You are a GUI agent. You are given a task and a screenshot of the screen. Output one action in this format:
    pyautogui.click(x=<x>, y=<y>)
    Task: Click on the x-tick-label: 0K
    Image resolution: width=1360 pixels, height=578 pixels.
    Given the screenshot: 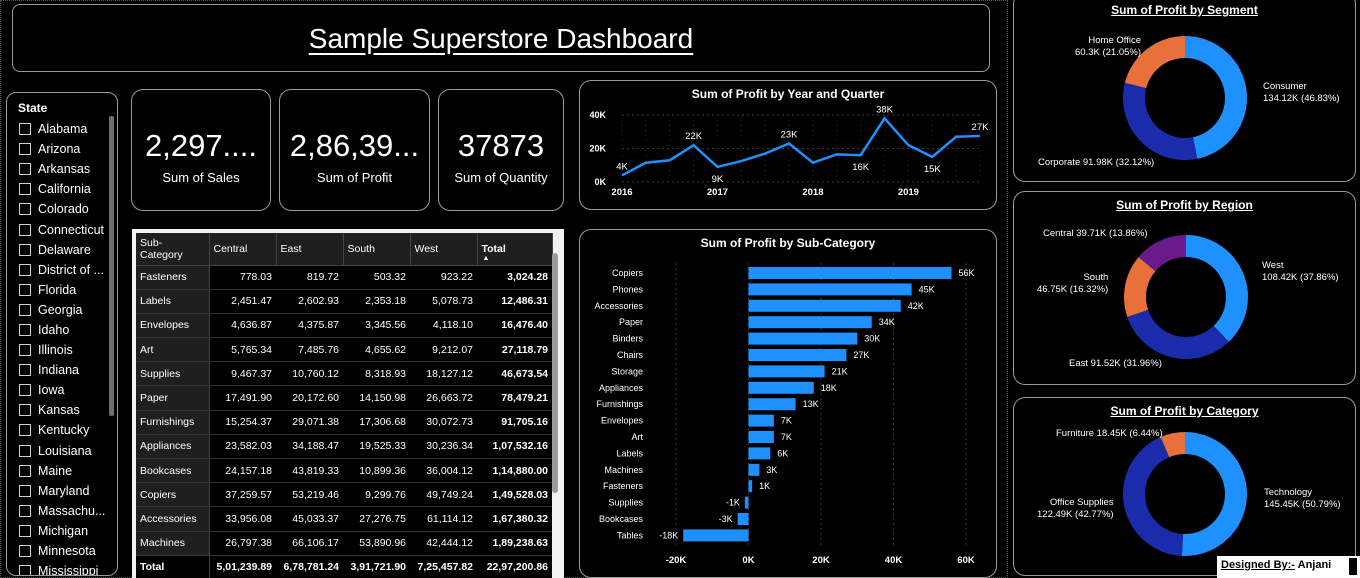 What is the action you would take?
    pyautogui.click(x=748, y=560)
    